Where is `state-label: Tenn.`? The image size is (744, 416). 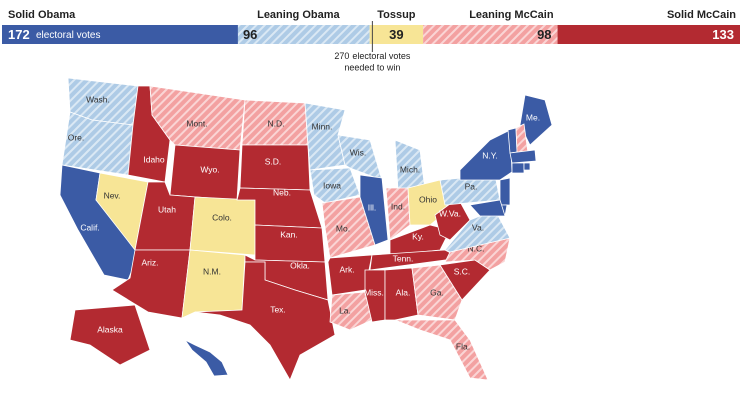
state-label: Tenn. is located at coordinates (403, 258).